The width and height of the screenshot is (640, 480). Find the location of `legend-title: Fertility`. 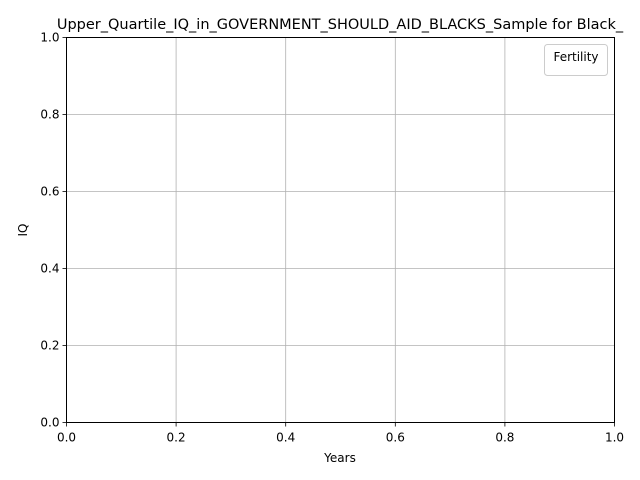

legend-title: Fertility is located at coordinates (575, 57).